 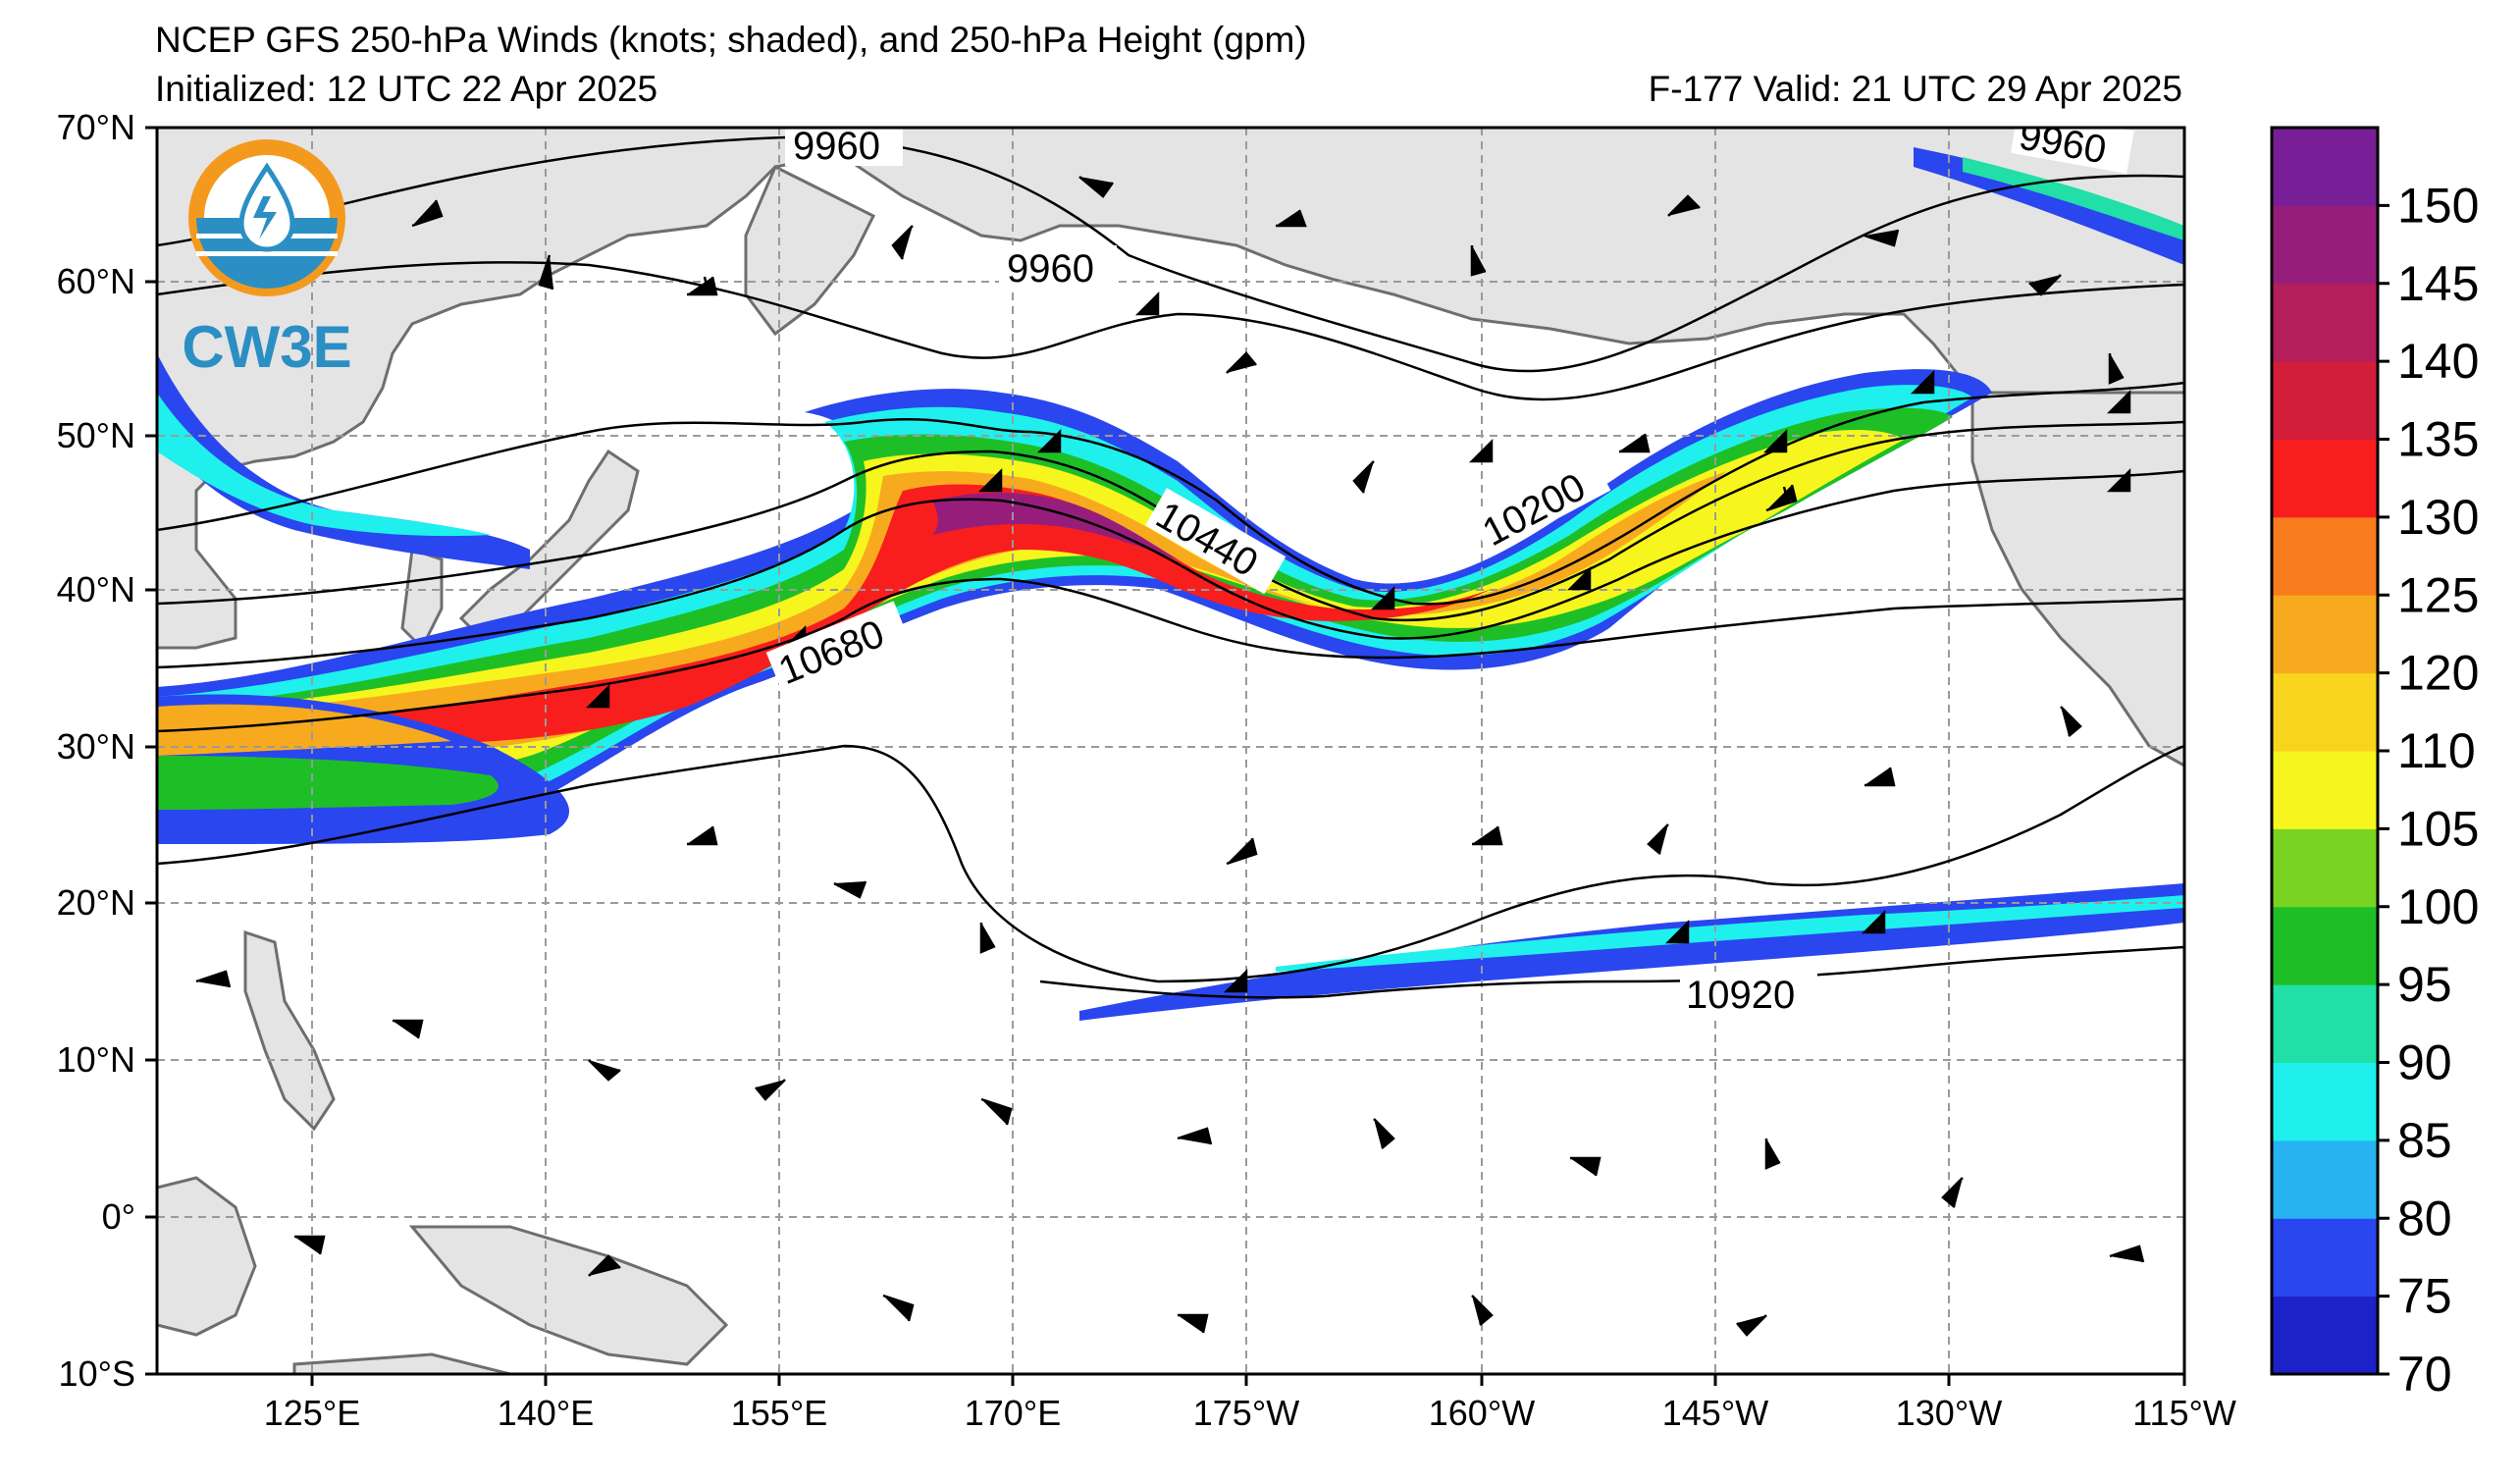 I want to click on colorbar-label: 100, so click(x=2438, y=907).